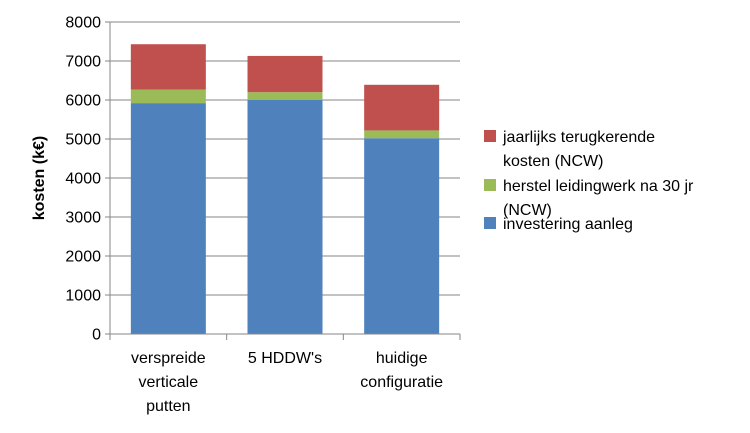 Image resolution: width=750 pixels, height=433 pixels. What do you see at coordinates (83, 218) in the screenshot?
I see `y-tick-label: 3000` at bounding box center [83, 218].